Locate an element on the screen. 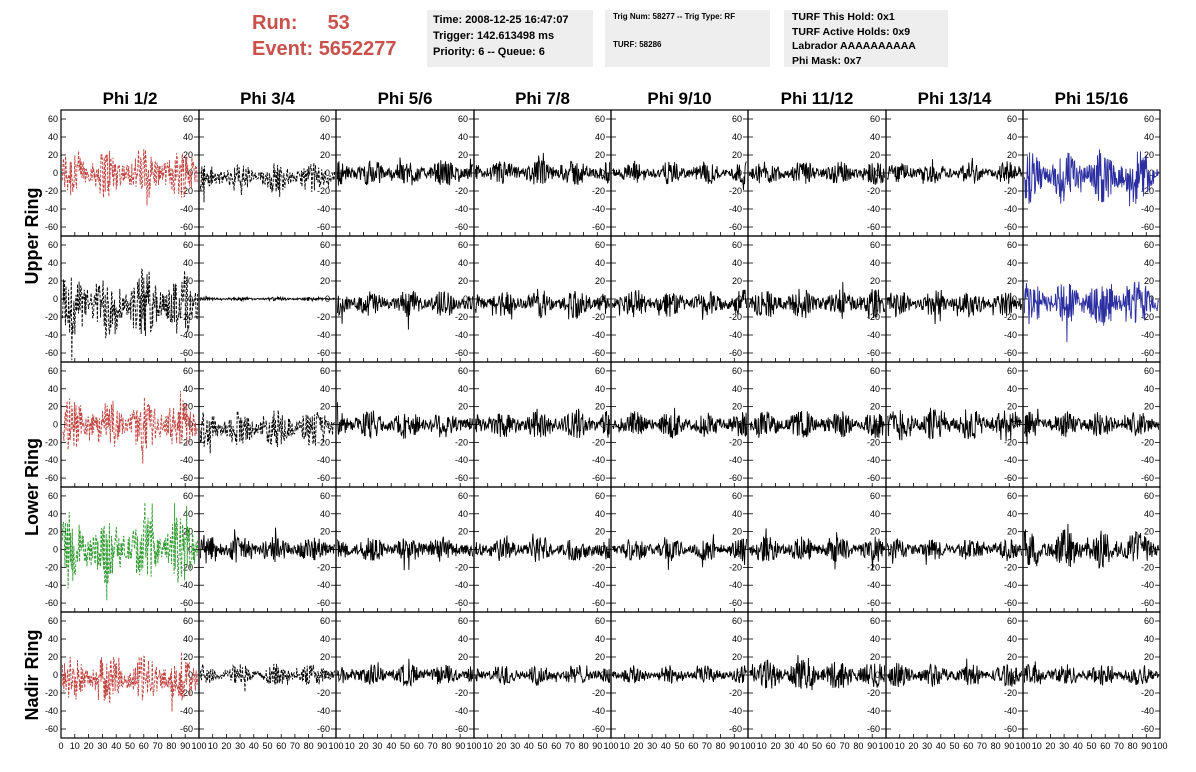 This screenshot has width=1196, height=772. turf-num-line: TURF: 58286 is located at coordinates (637, 44).